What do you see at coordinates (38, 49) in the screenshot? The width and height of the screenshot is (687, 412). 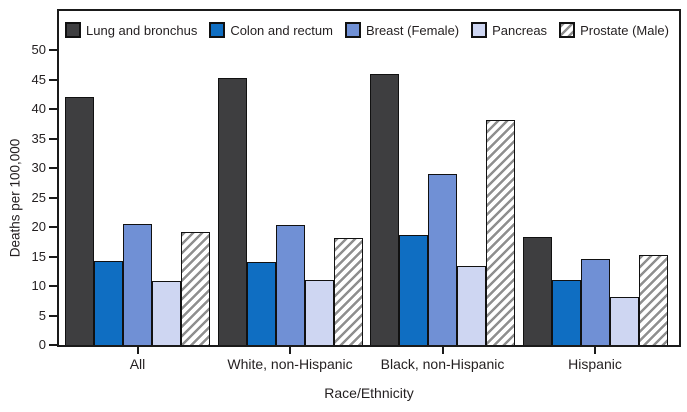 I see `y-tick-label: 50` at bounding box center [38, 49].